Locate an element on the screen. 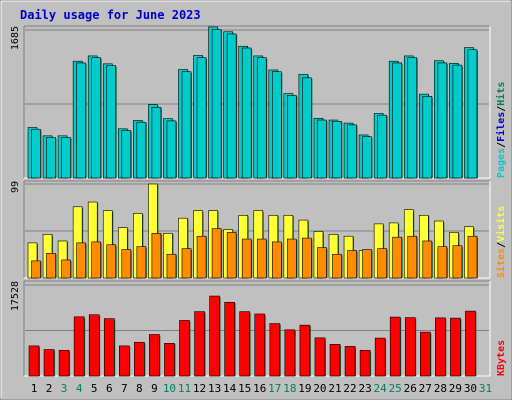  legend-part: KBytes is located at coordinates (501, 358).